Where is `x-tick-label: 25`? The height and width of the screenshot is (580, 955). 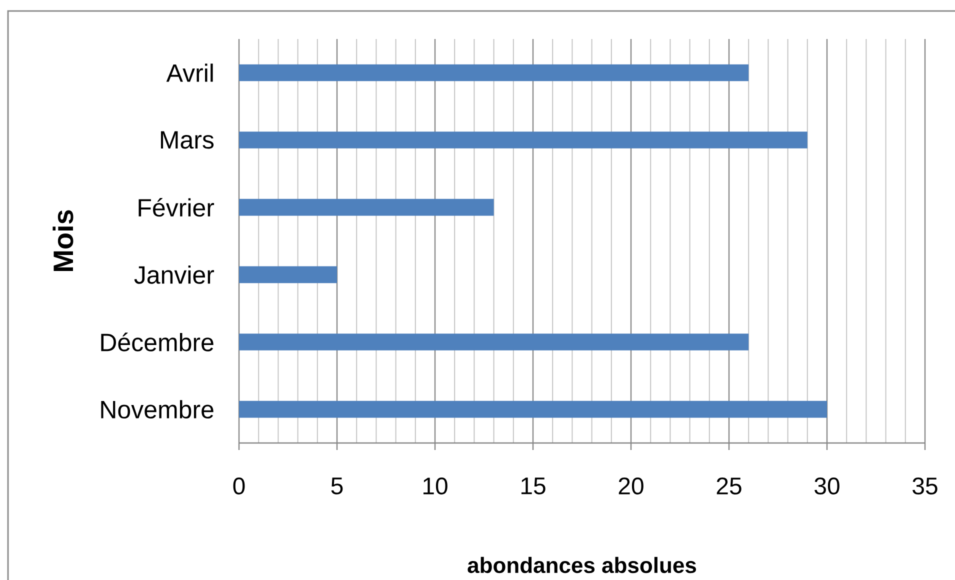 x-tick-label: 25 is located at coordinates (729, 486).